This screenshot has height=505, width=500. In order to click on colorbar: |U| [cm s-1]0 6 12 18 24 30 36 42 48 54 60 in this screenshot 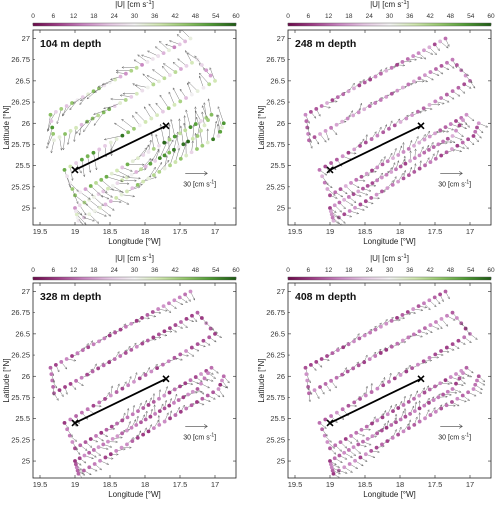, I will do `click(390, 13)`.